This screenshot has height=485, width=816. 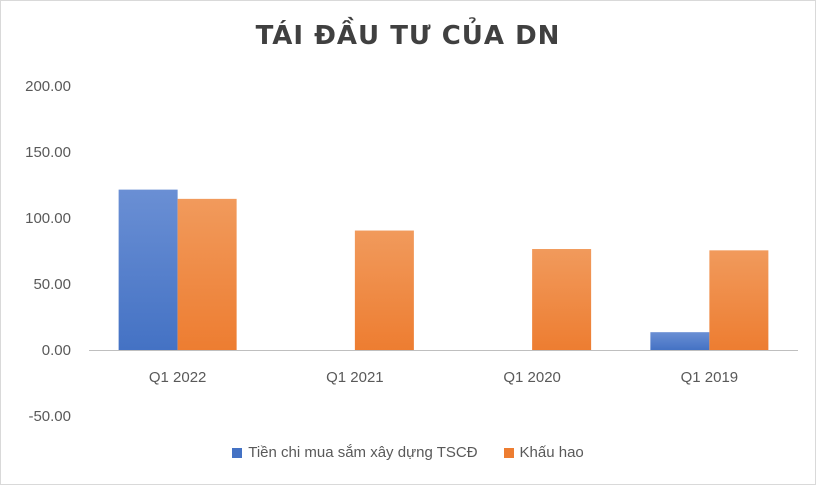 What do you see at coordinates (52, 284) in the screenshot?
I see `y-tick-label: 50.00` at bounding box center [52, 284].